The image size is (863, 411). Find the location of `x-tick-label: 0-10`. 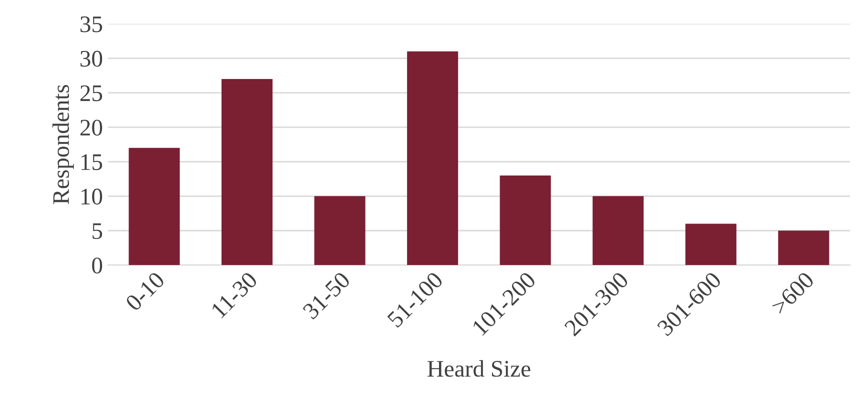

x-tick-label: 0-10 is located at coordinates (145, 291).